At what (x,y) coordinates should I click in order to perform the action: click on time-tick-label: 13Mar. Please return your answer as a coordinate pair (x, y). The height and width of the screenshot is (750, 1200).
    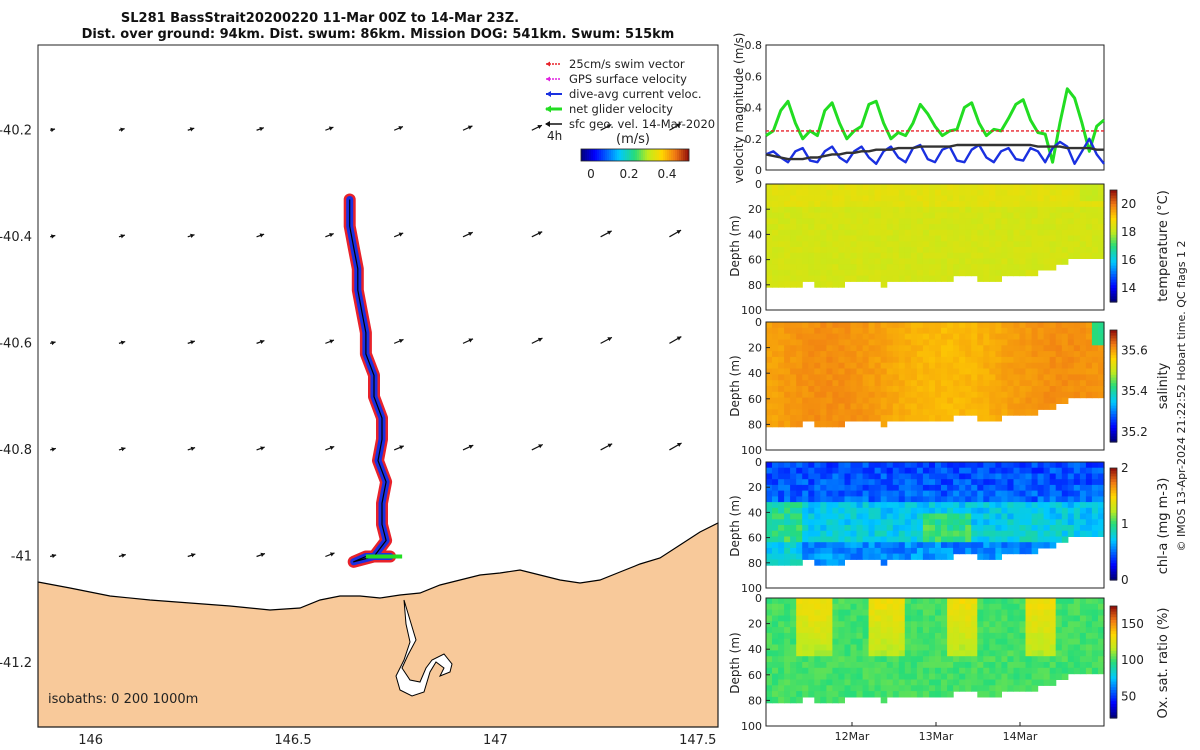
    Looking at the image, I should click on (936, 736).